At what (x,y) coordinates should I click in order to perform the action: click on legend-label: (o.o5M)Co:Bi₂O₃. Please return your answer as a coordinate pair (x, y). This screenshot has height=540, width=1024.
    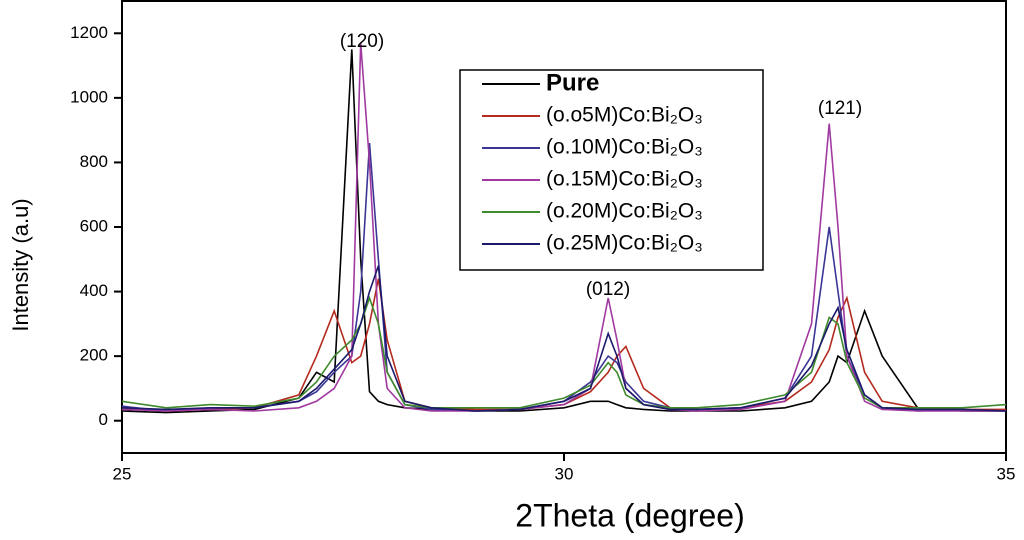
    Looking at the image, I should click on (624, 115).